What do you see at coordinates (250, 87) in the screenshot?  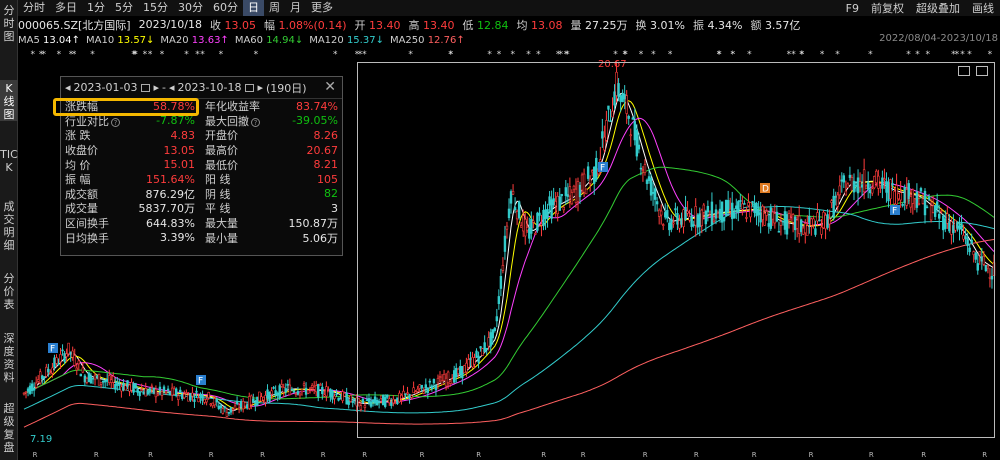 I see `calendar-icon` at bounding box center [250, 87].